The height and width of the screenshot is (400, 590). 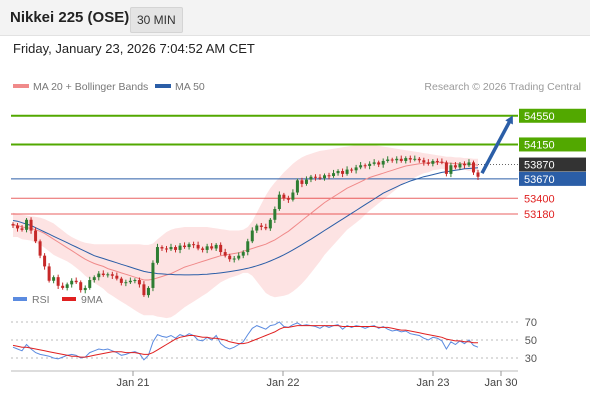 What do you see at coordinates (539, 145) in the screenshot?
I see `level-label-54150: 54150` at bounding box center [539, 145].